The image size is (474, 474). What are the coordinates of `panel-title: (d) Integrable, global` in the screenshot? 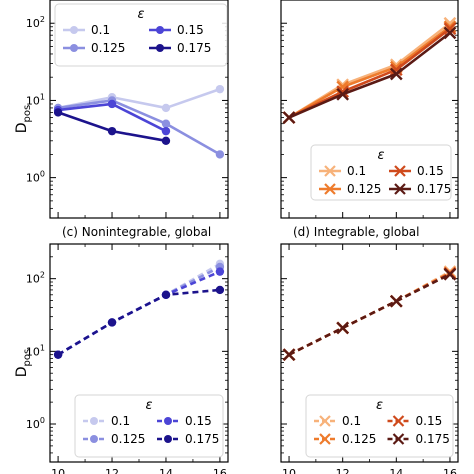 It's located at (356, 232).